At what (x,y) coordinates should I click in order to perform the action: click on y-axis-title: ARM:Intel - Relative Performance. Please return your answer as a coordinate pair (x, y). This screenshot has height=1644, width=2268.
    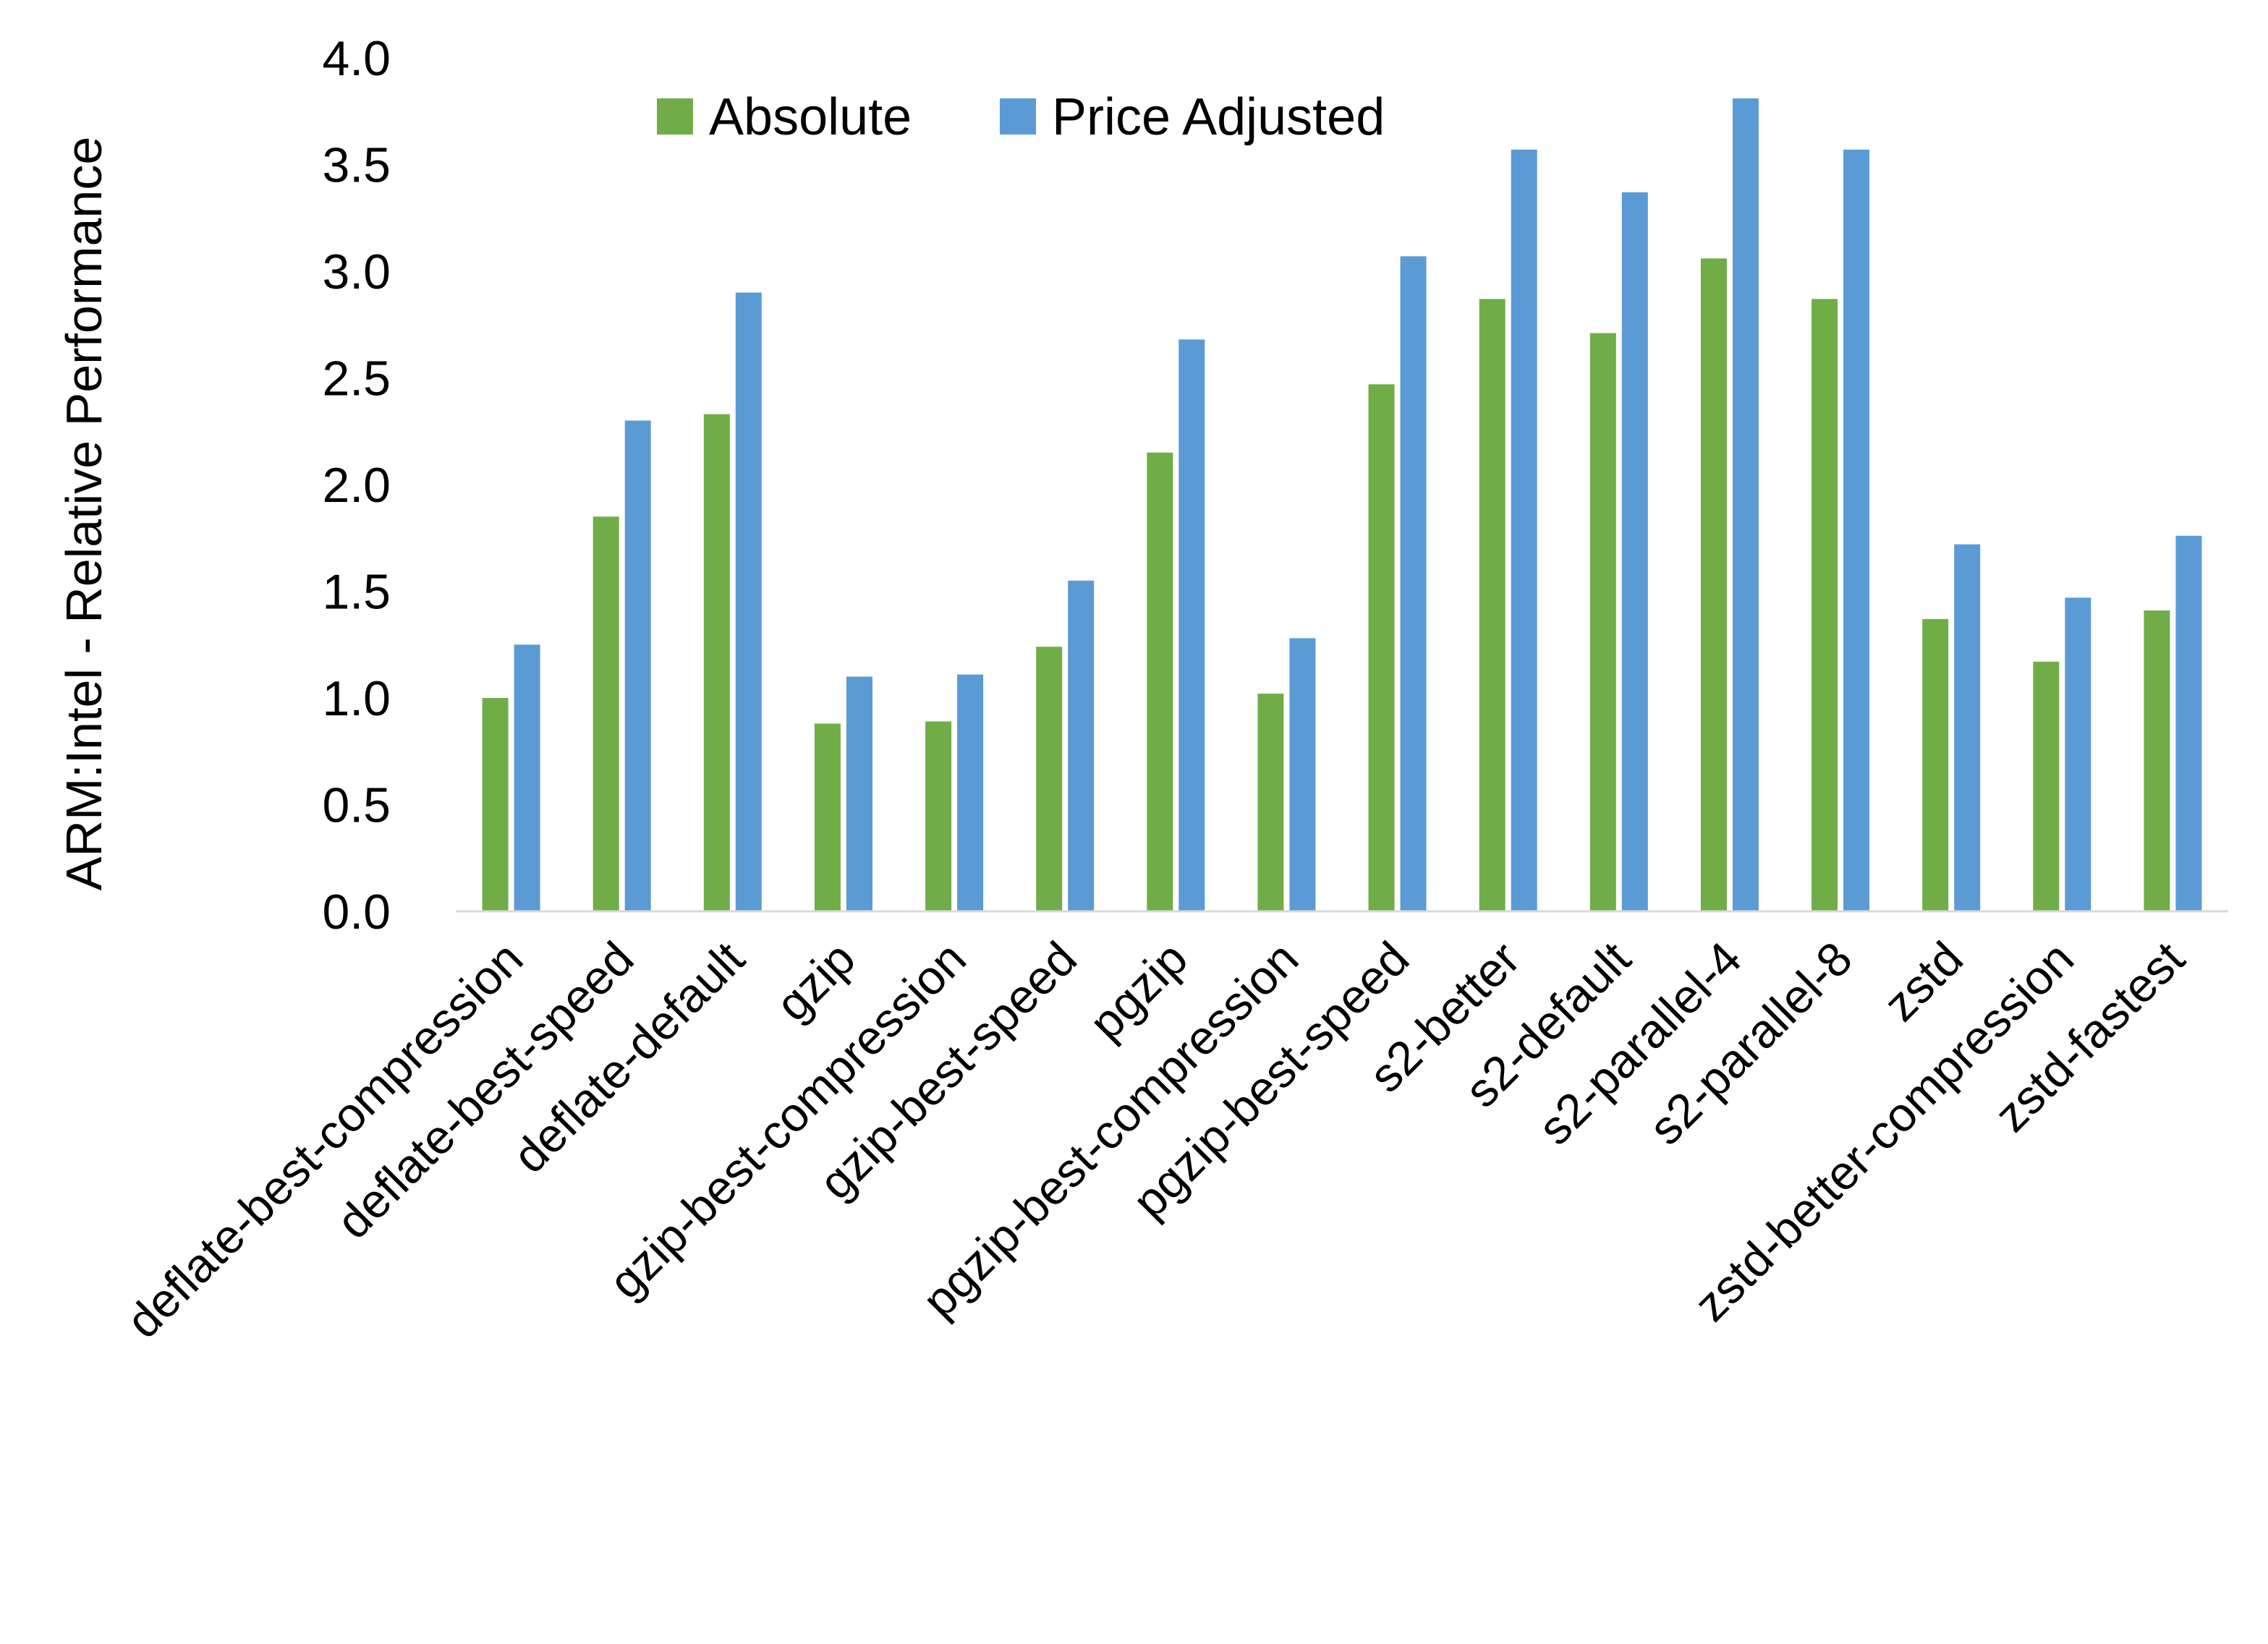
    Looking at the image, I should click on (84, 514).